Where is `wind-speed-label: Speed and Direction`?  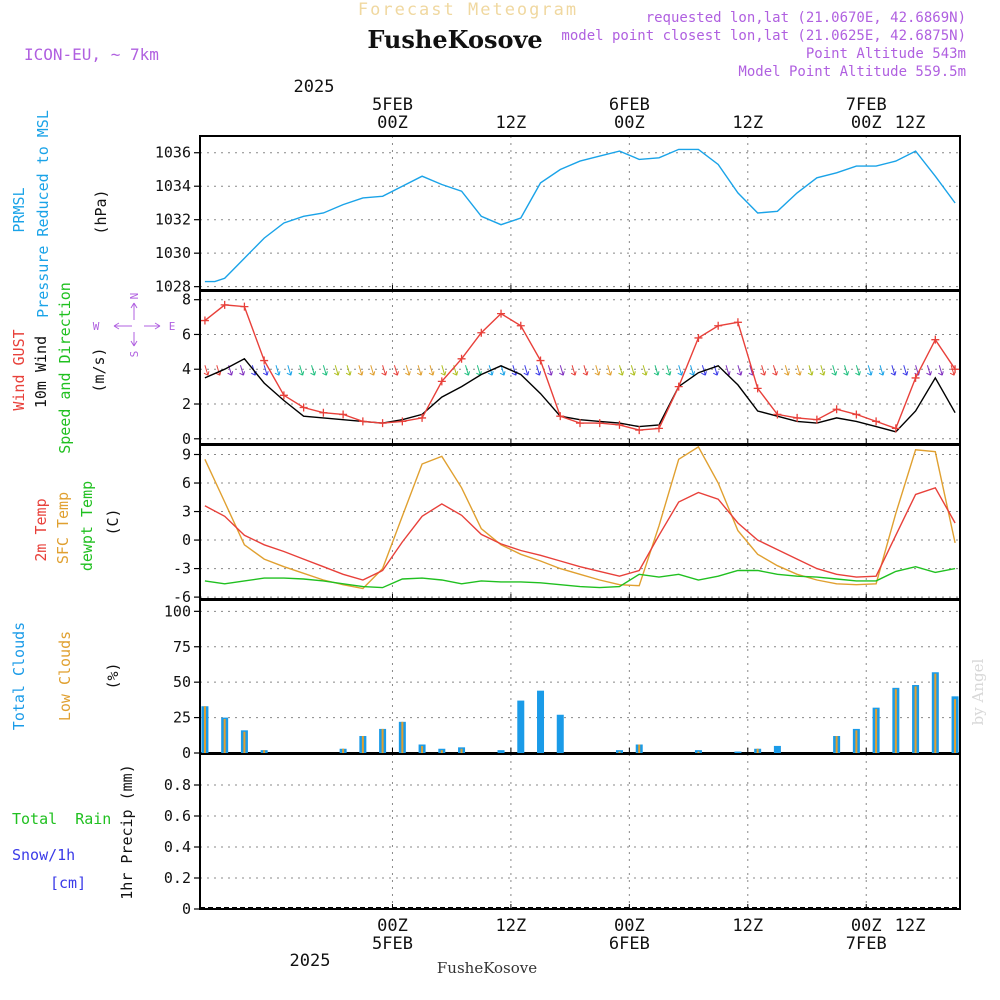 wind-speed-label: Speed and Direction is located at coordinates (65, 368).